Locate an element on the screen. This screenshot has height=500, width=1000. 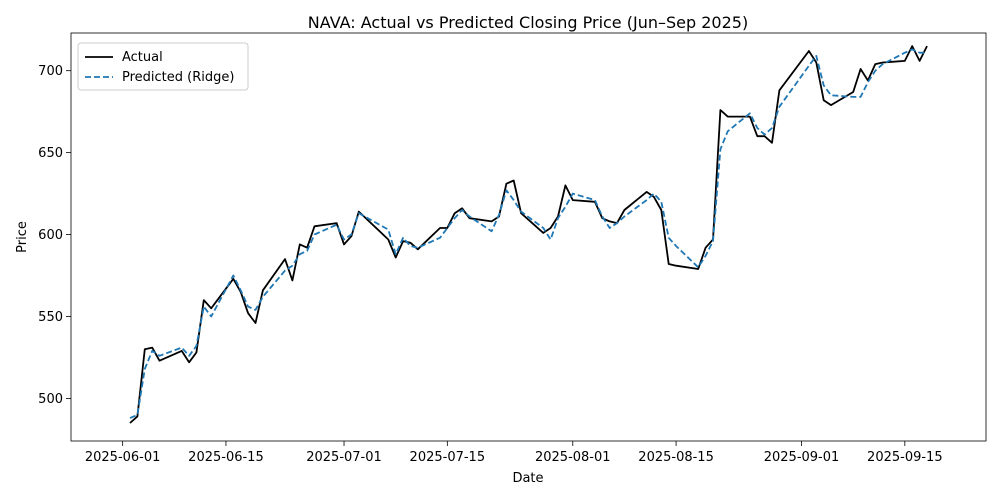
y-tick-label: 550 is located at coordinates (50, 317).